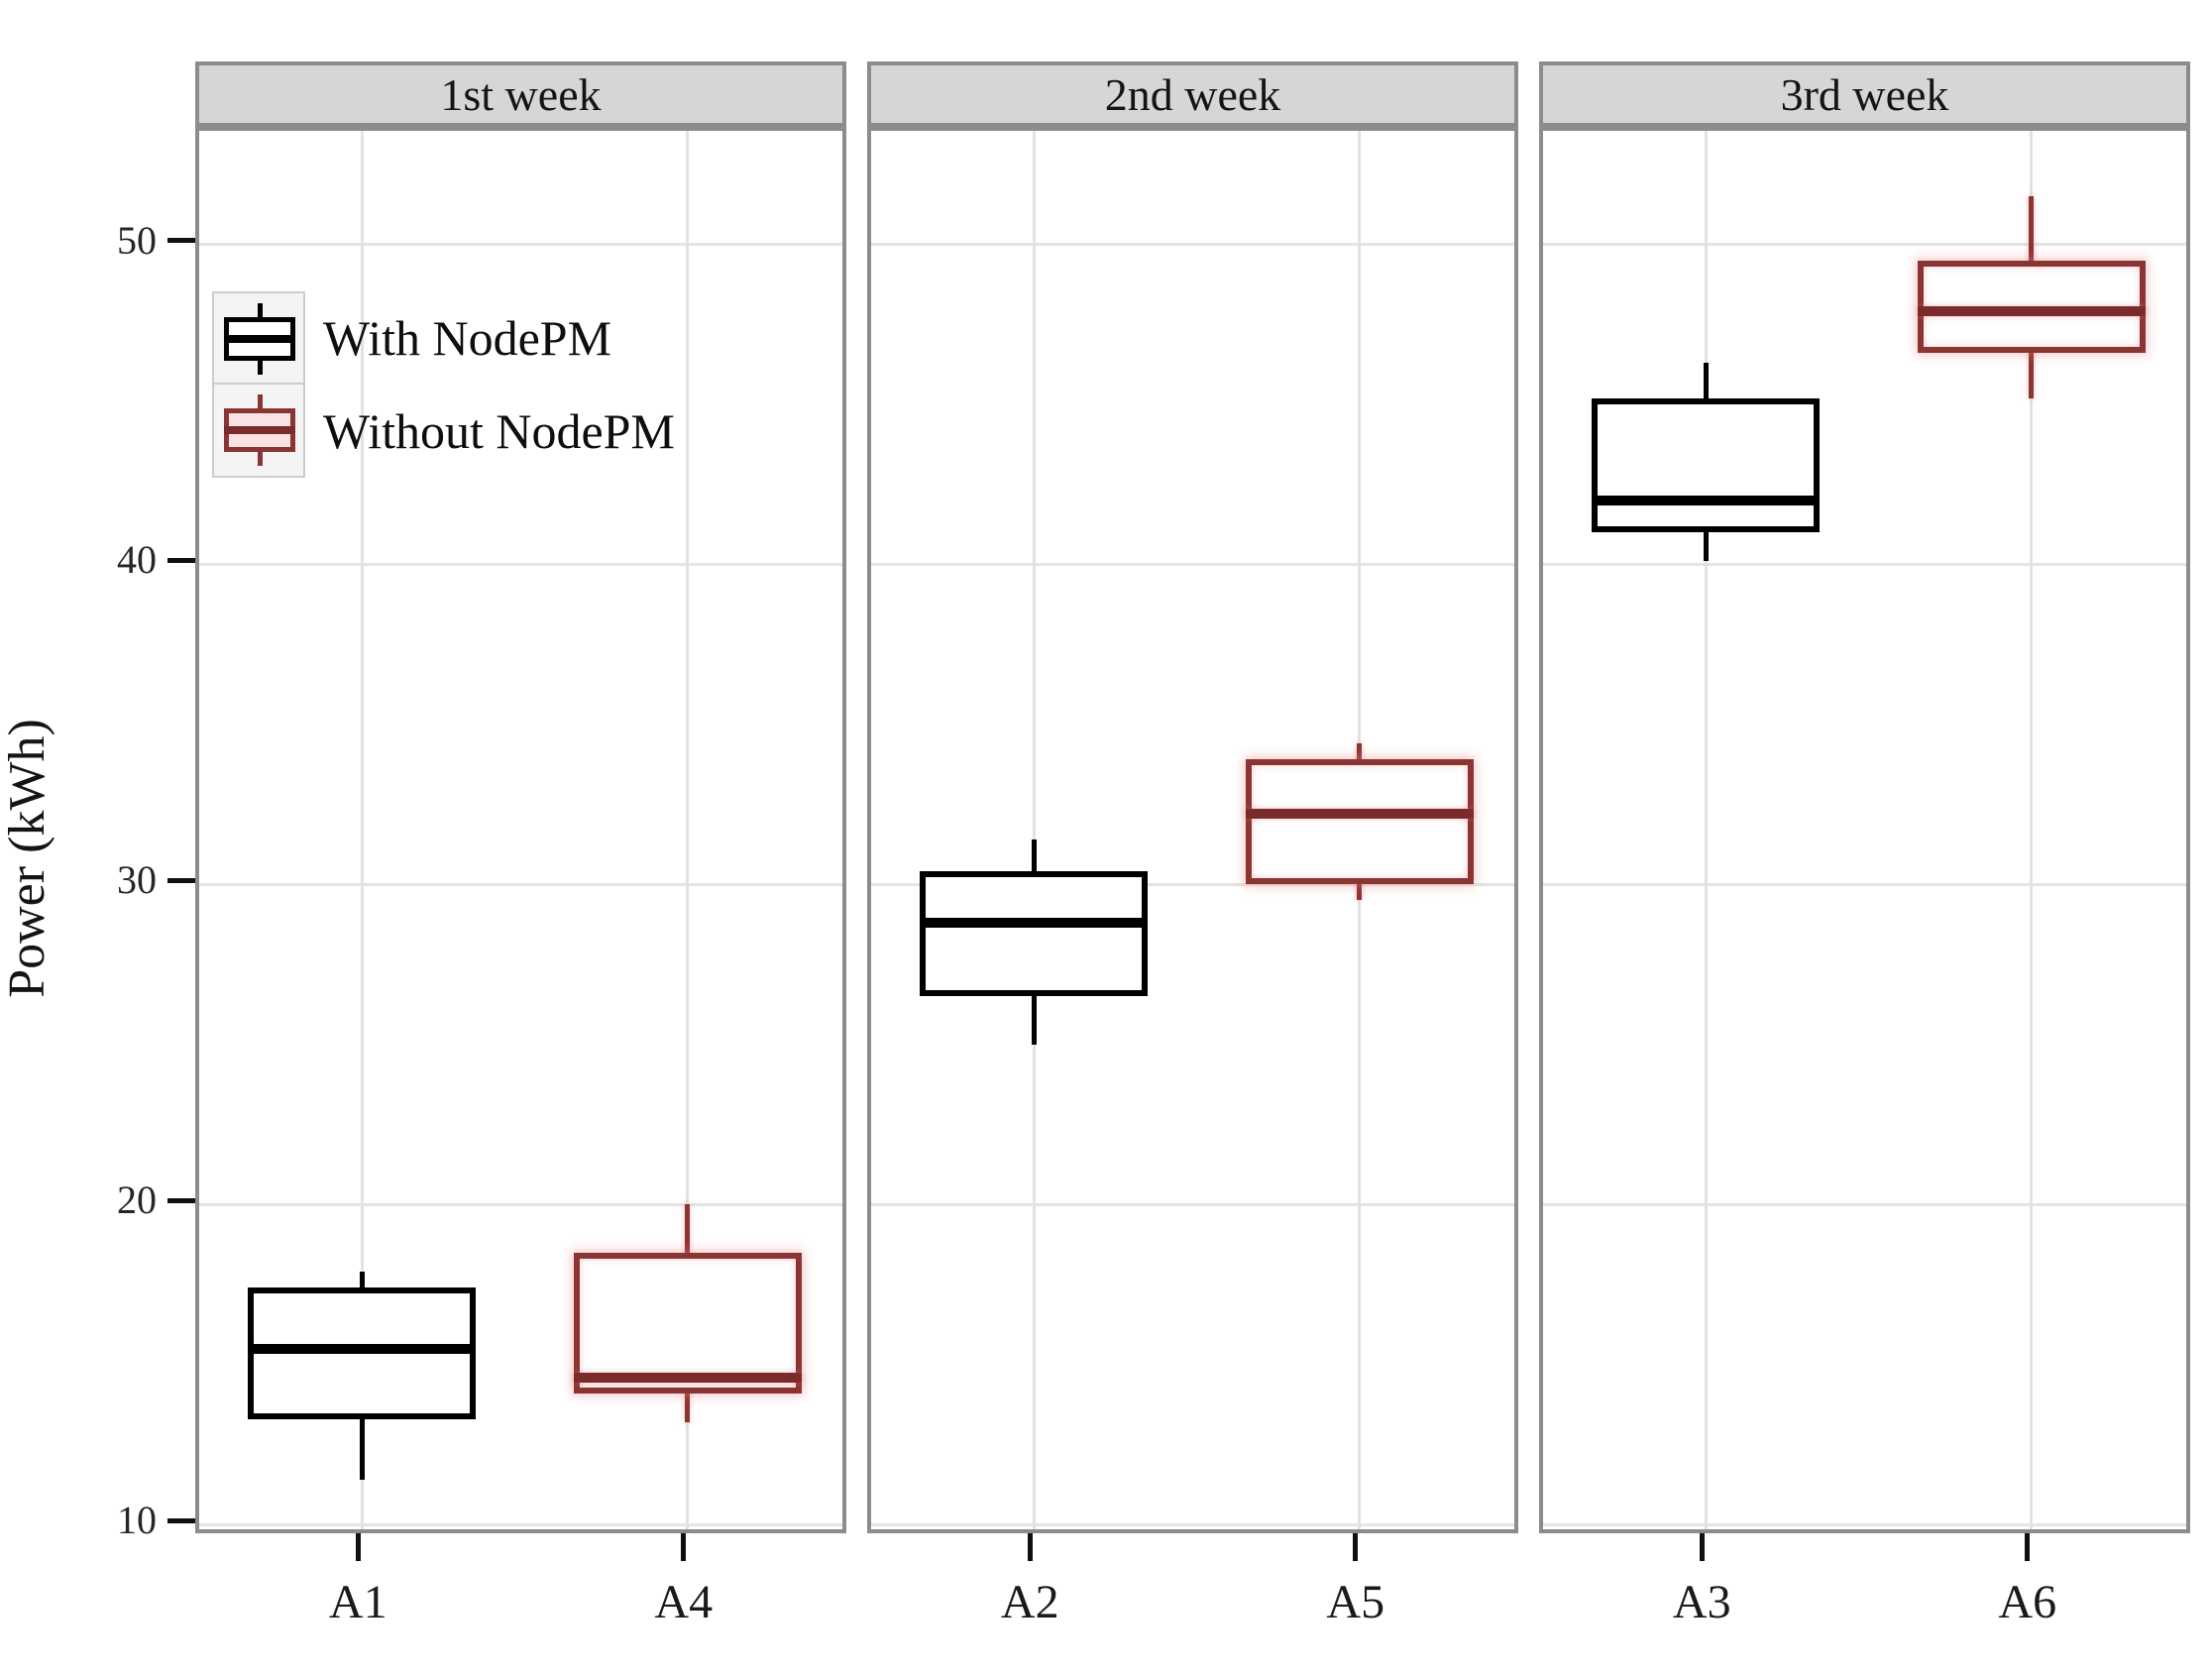 The width and height of the screenshot is (2212, 1676). I want to click on x-axis-category-label: A1, so click(357, 1602).